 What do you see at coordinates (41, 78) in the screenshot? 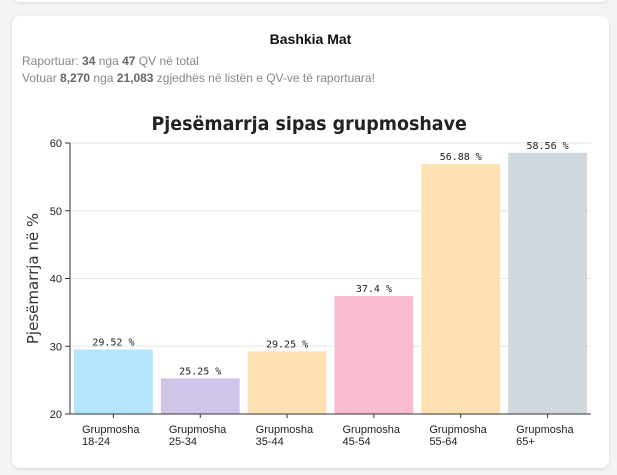
I see `voted-prefix: Votuar` at bounding box center [41, 78].